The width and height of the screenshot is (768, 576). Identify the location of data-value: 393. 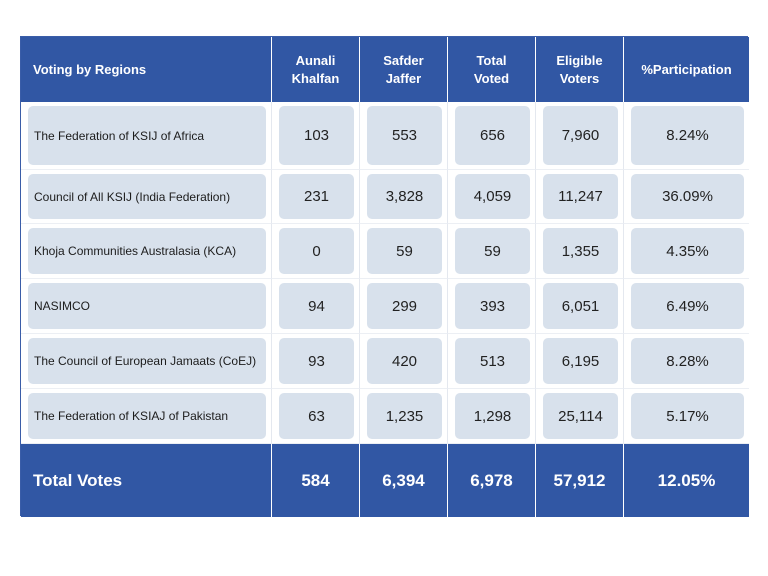
(492, 306).